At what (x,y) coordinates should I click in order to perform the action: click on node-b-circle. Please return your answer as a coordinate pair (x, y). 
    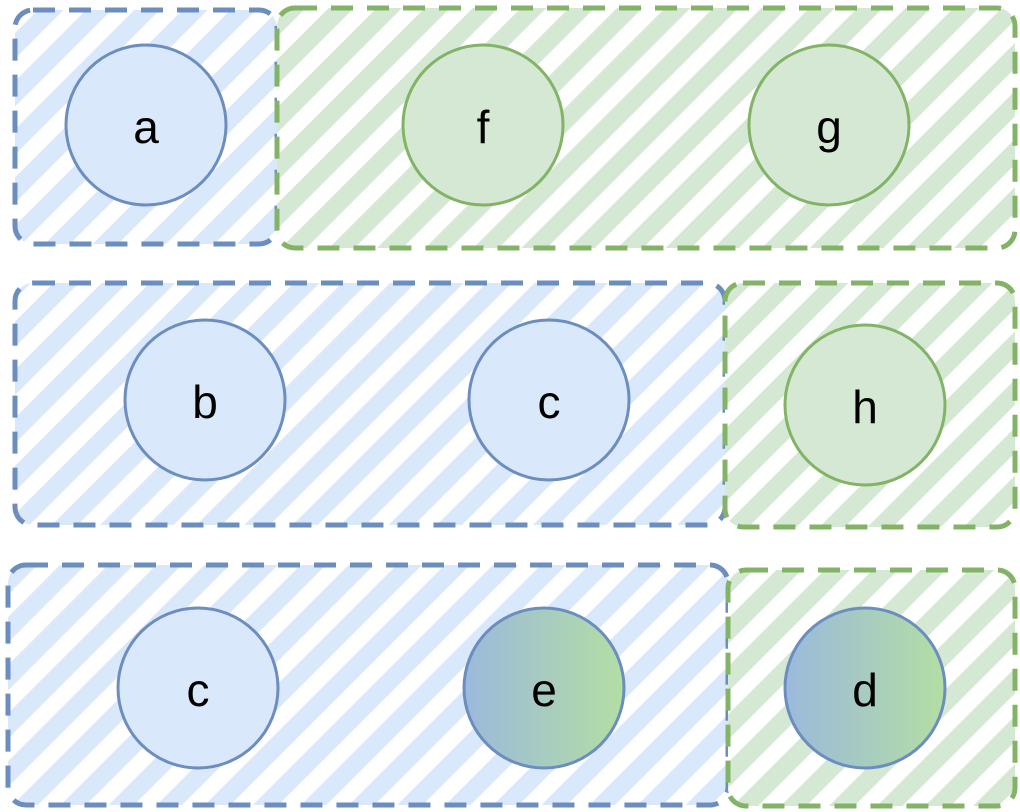
    Looking at the image, I should click on (205, 400).